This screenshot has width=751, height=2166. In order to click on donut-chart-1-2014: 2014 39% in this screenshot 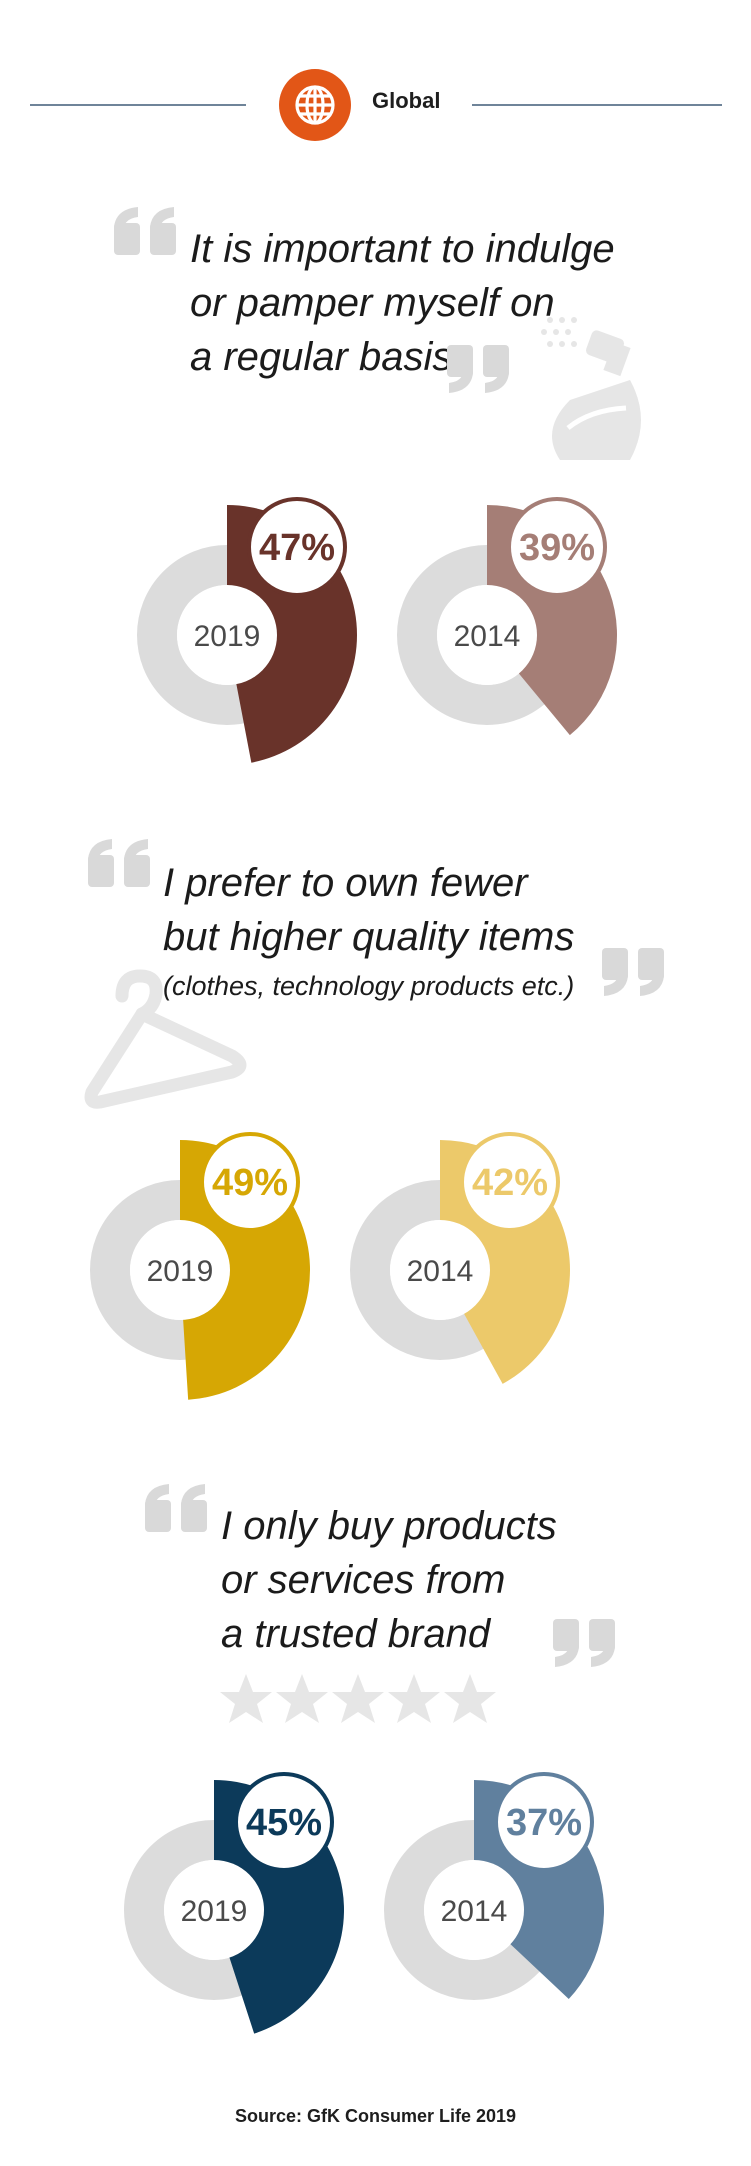, I will do `click(505, 635)`.